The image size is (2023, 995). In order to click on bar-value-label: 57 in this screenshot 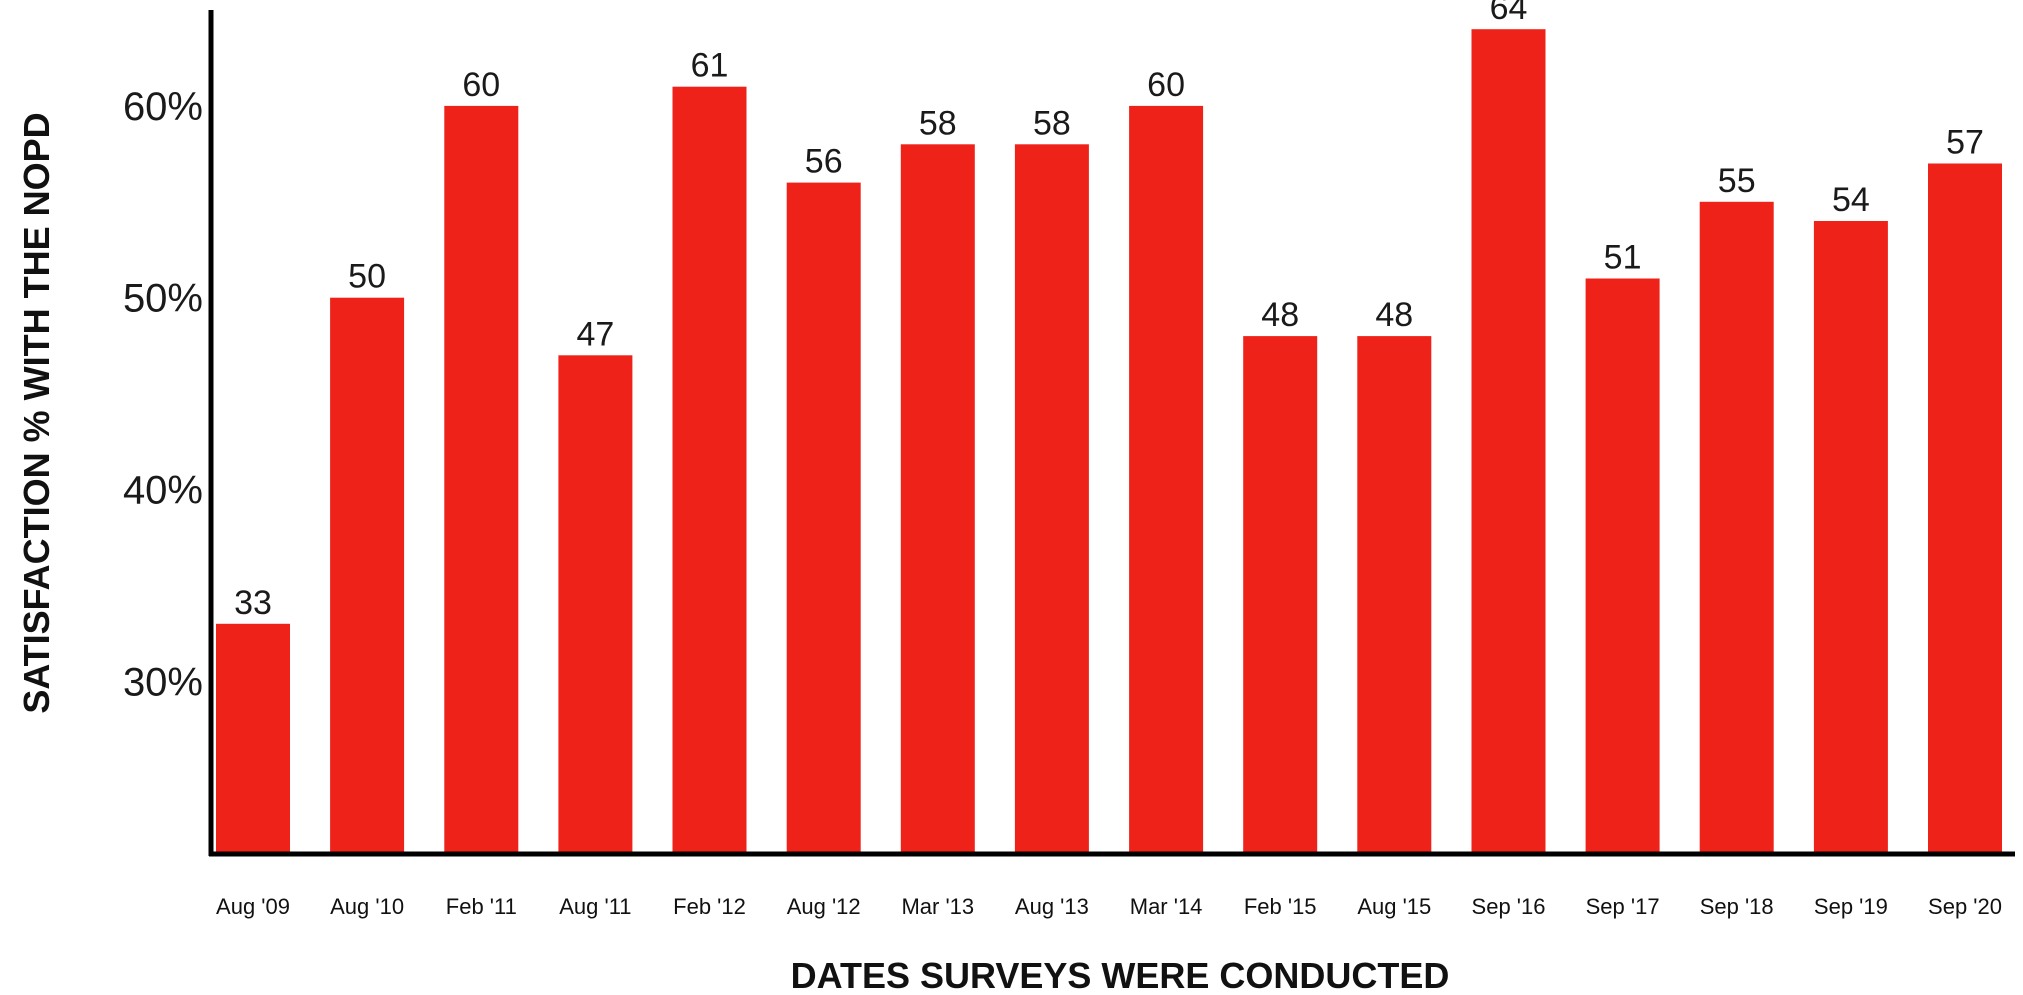, I will do `click(1965, 143)`.